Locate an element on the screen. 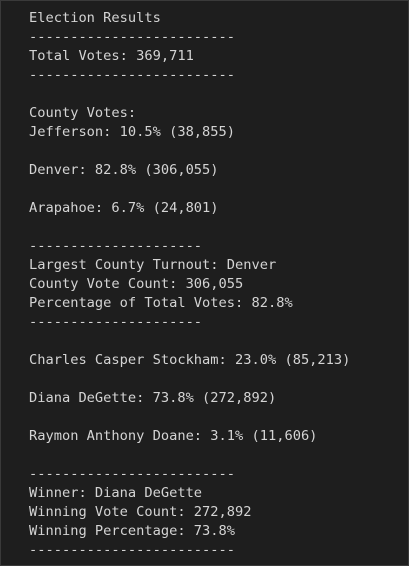  output-line: Winner: Diana DeGette is located at coordinates (116, 493).